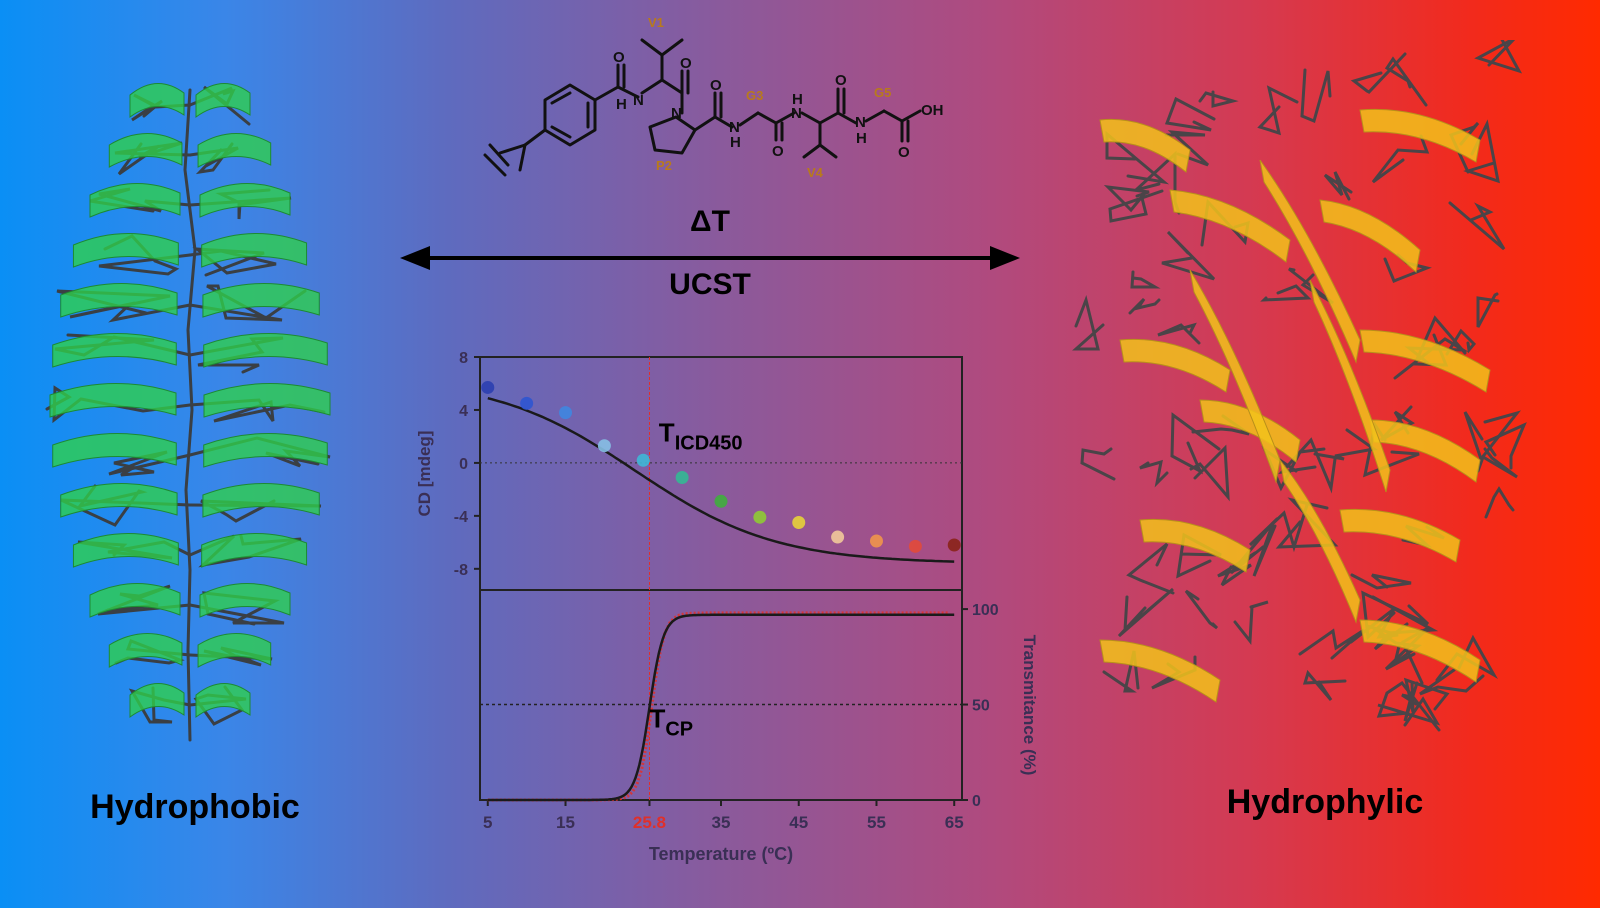 This screenshot has height=908, width=1600. What do you see at coordinates (619, 57) in the screenshot?
I see `atom-o-1: O` at bounding box center [619, 57].